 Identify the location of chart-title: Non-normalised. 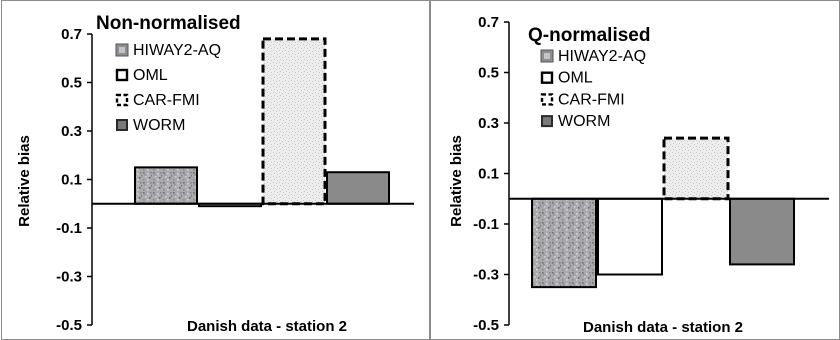
(168, 23).